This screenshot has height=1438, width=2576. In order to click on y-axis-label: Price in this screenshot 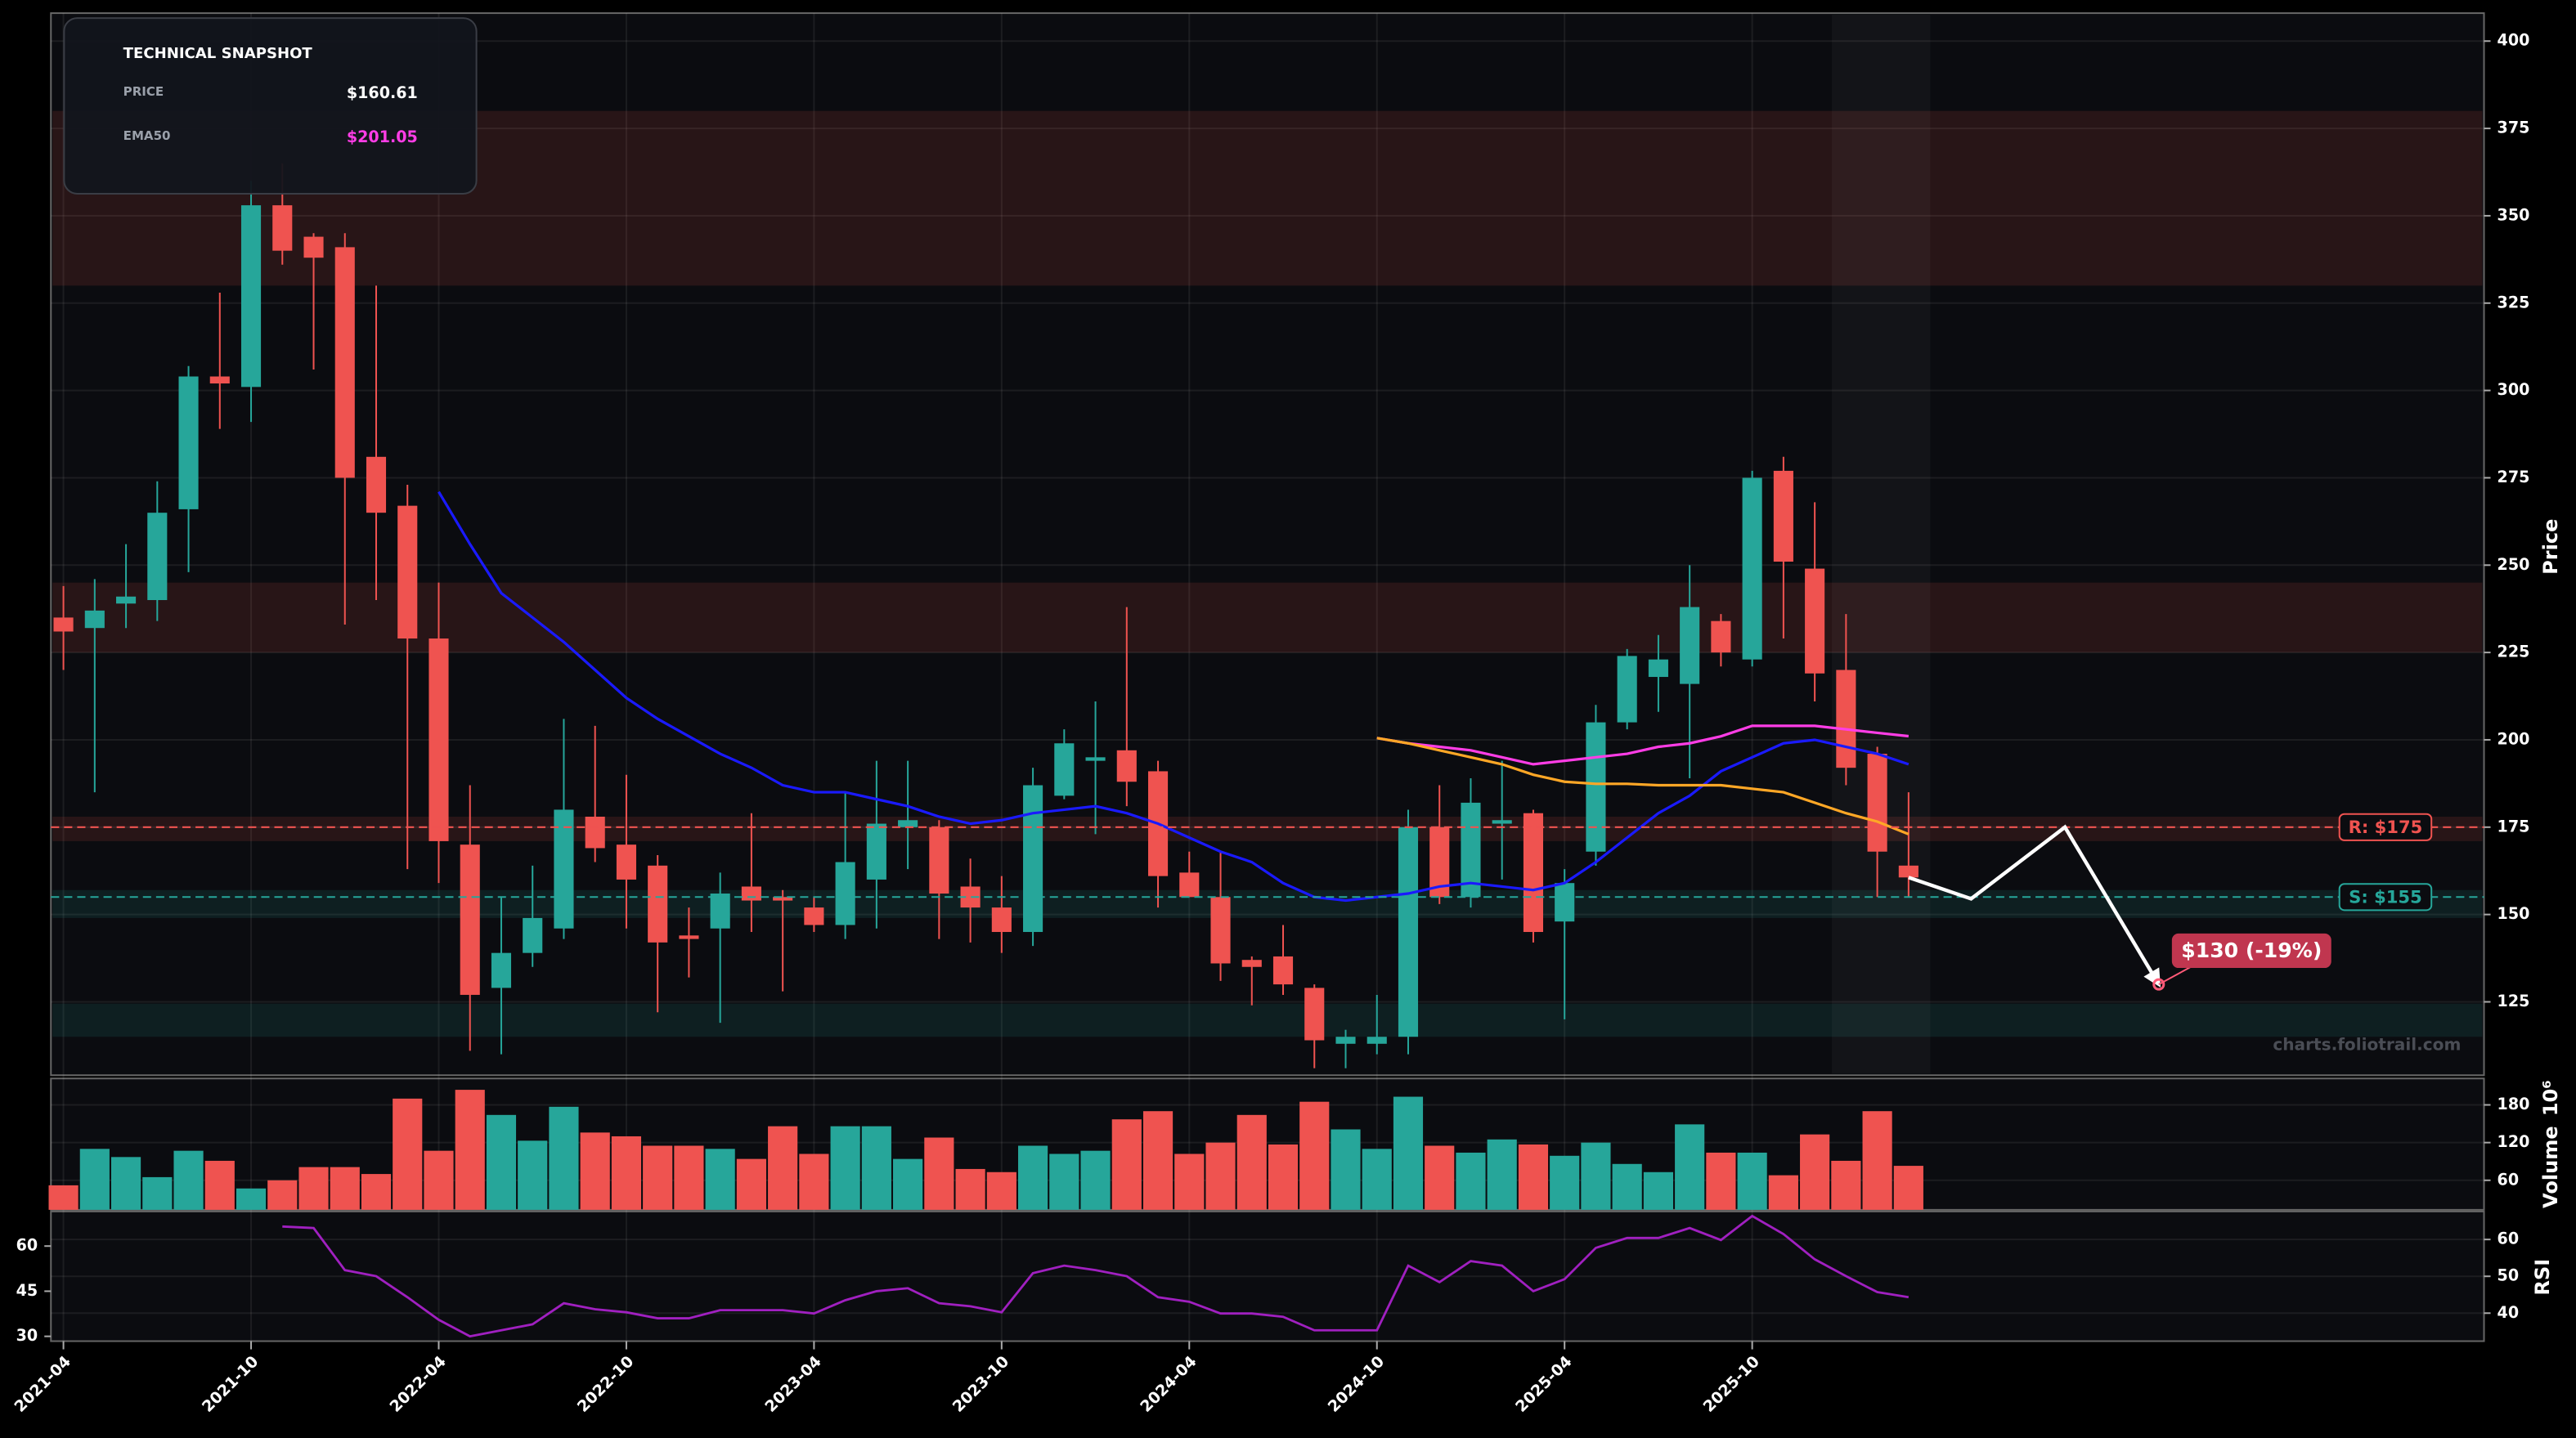, I will do `click(2550, 546)`.